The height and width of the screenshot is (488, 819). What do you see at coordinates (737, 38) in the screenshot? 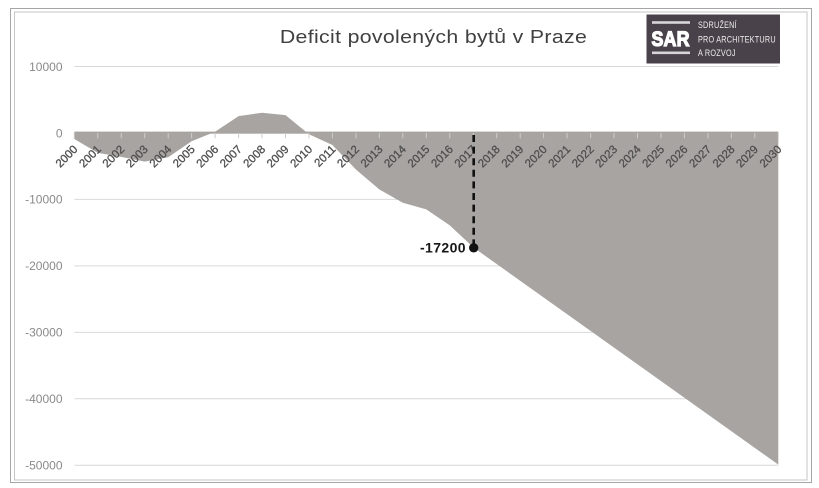
I see `svg-text: PRO ARCHITEKTURU` at bounding box center [737, 38].